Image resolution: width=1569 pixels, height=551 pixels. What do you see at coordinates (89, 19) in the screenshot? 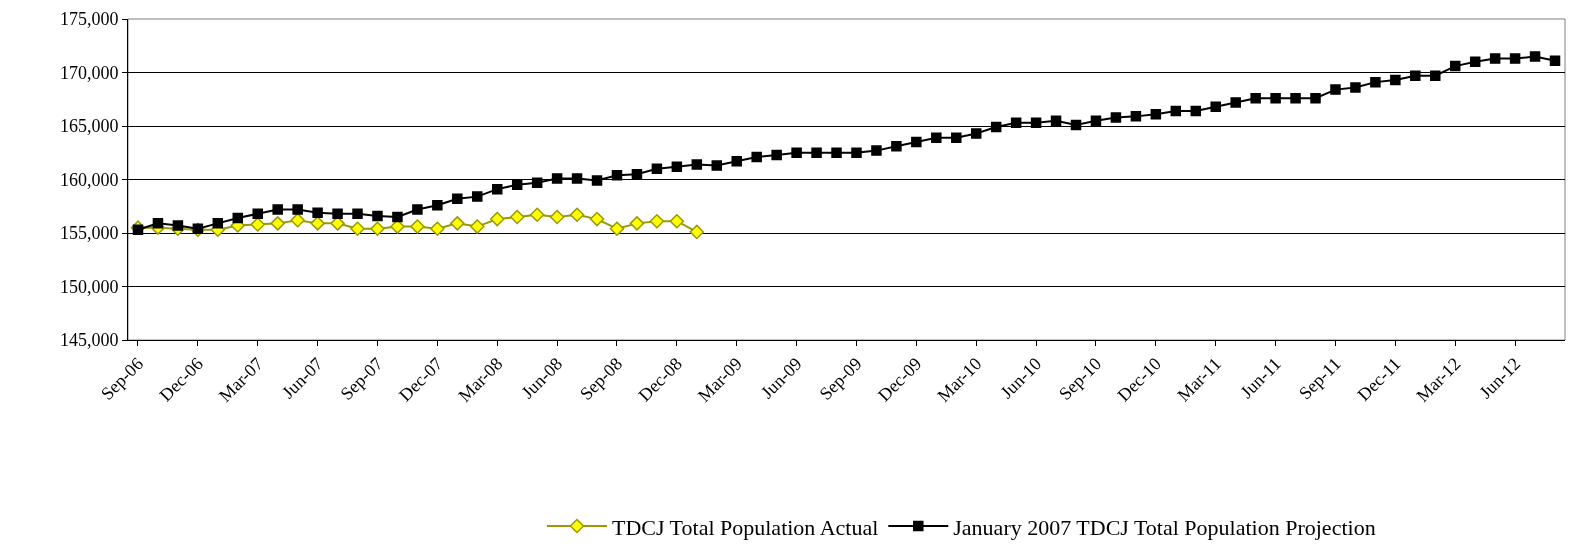
I see `y-tick-label: 175,000` at bounding box center [89, 19].